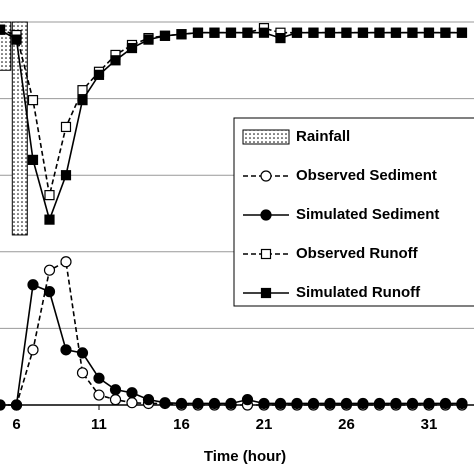 The width and height of the screenshot is (474, 474). What do you see at coordinates (367, 214) in the screenshot?
I see `legend-label: Simulated Sediment` at bounding box center [367, 214].